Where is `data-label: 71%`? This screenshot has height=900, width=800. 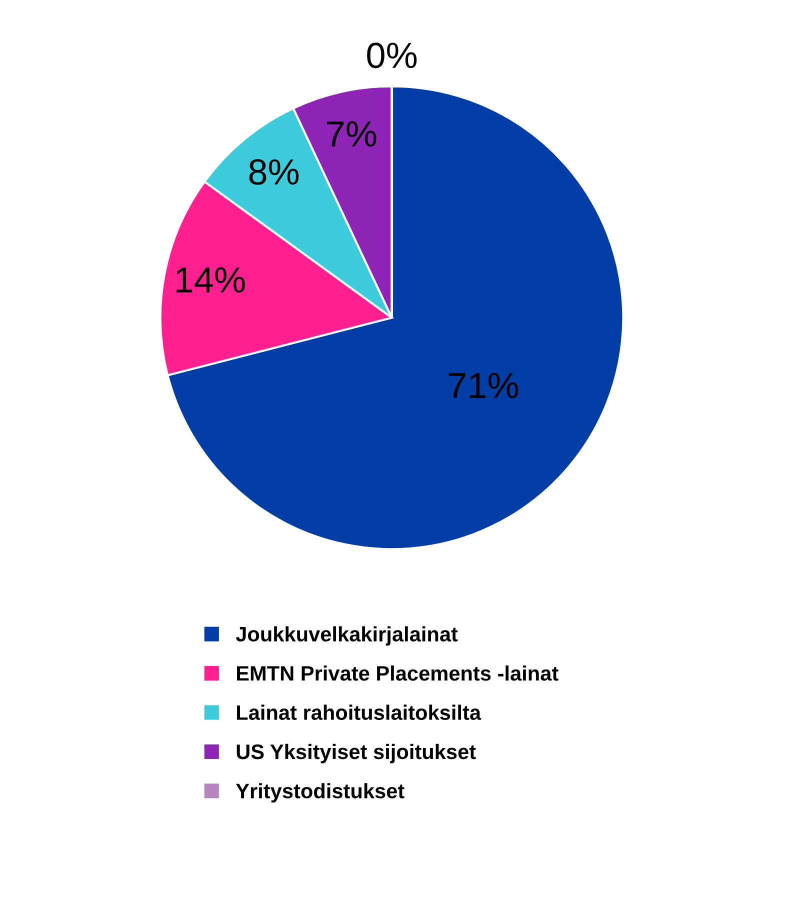 data-label: 71% is located at coordinates (483, 385).